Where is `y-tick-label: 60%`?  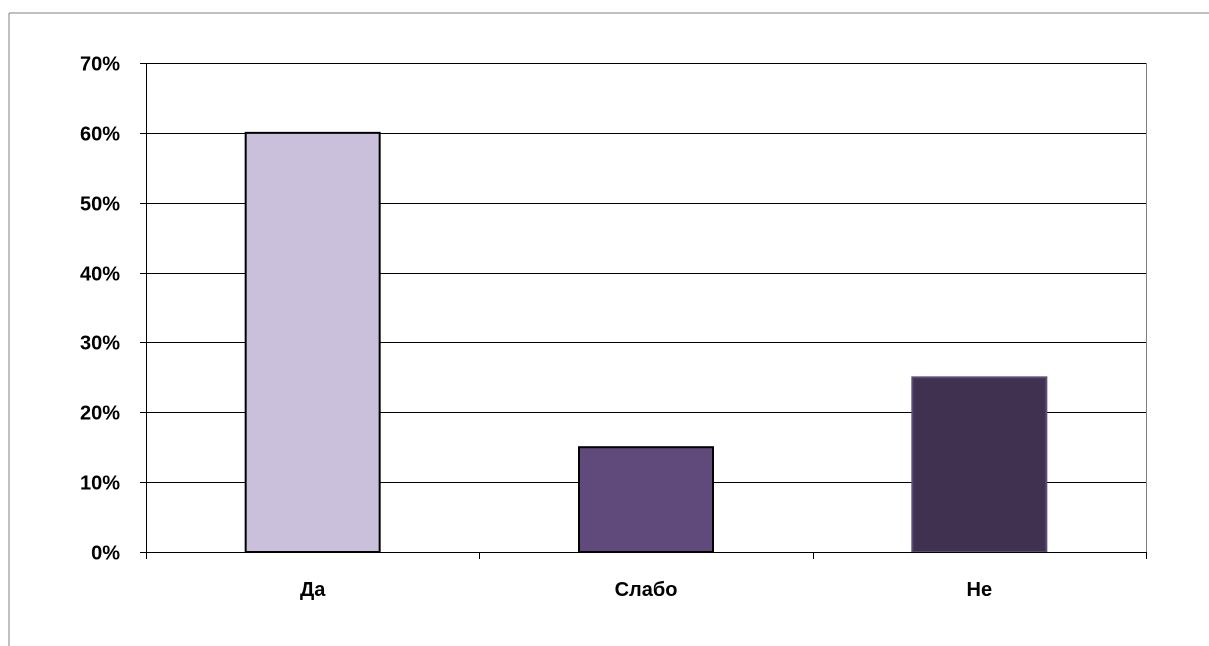
y-tick-label: 60% is located at coordinates (100, 135).